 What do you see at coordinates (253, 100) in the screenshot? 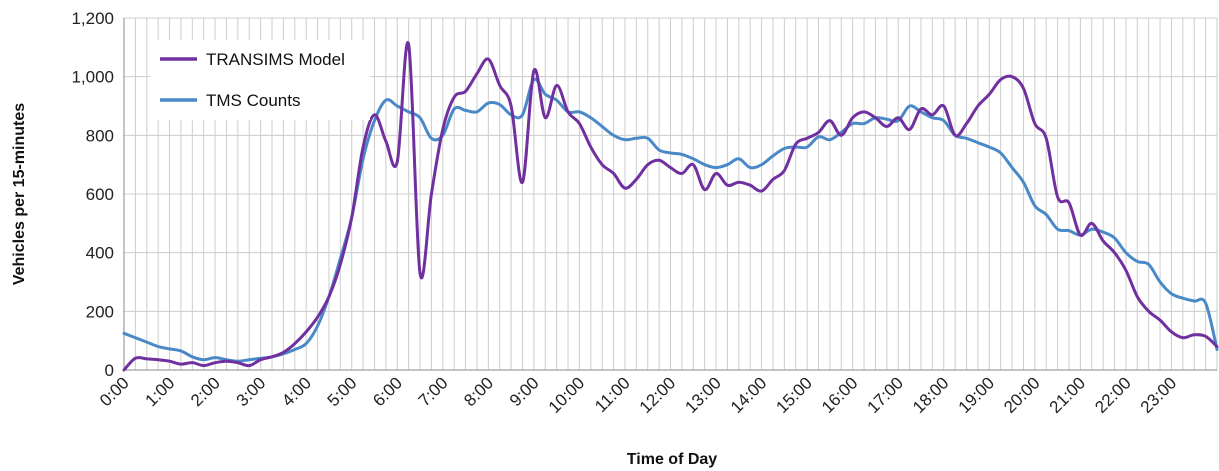
I see `legend-label-tms: TMS Counts` at bounding box center [253, 100].